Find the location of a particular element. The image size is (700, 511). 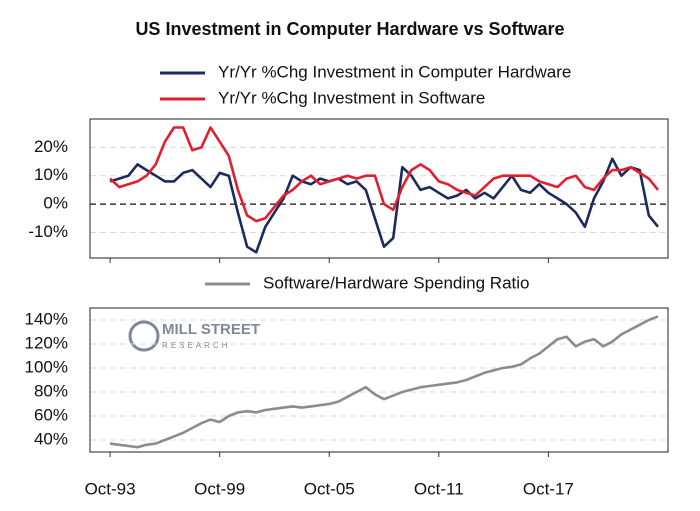

x-tick-label: Oct-93 is located at coordinates (110, 488).